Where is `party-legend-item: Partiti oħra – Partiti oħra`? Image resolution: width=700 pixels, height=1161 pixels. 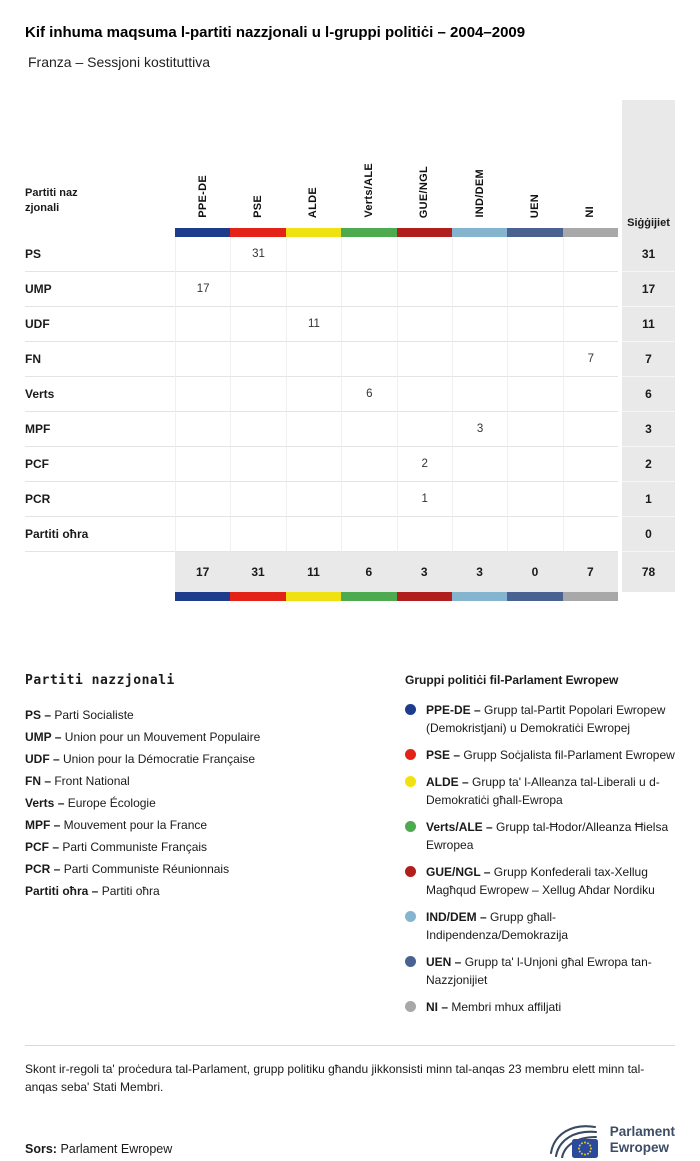 party-legend-item: Partiti oħra – Partiti oħra is located at coordinates (92, 891).